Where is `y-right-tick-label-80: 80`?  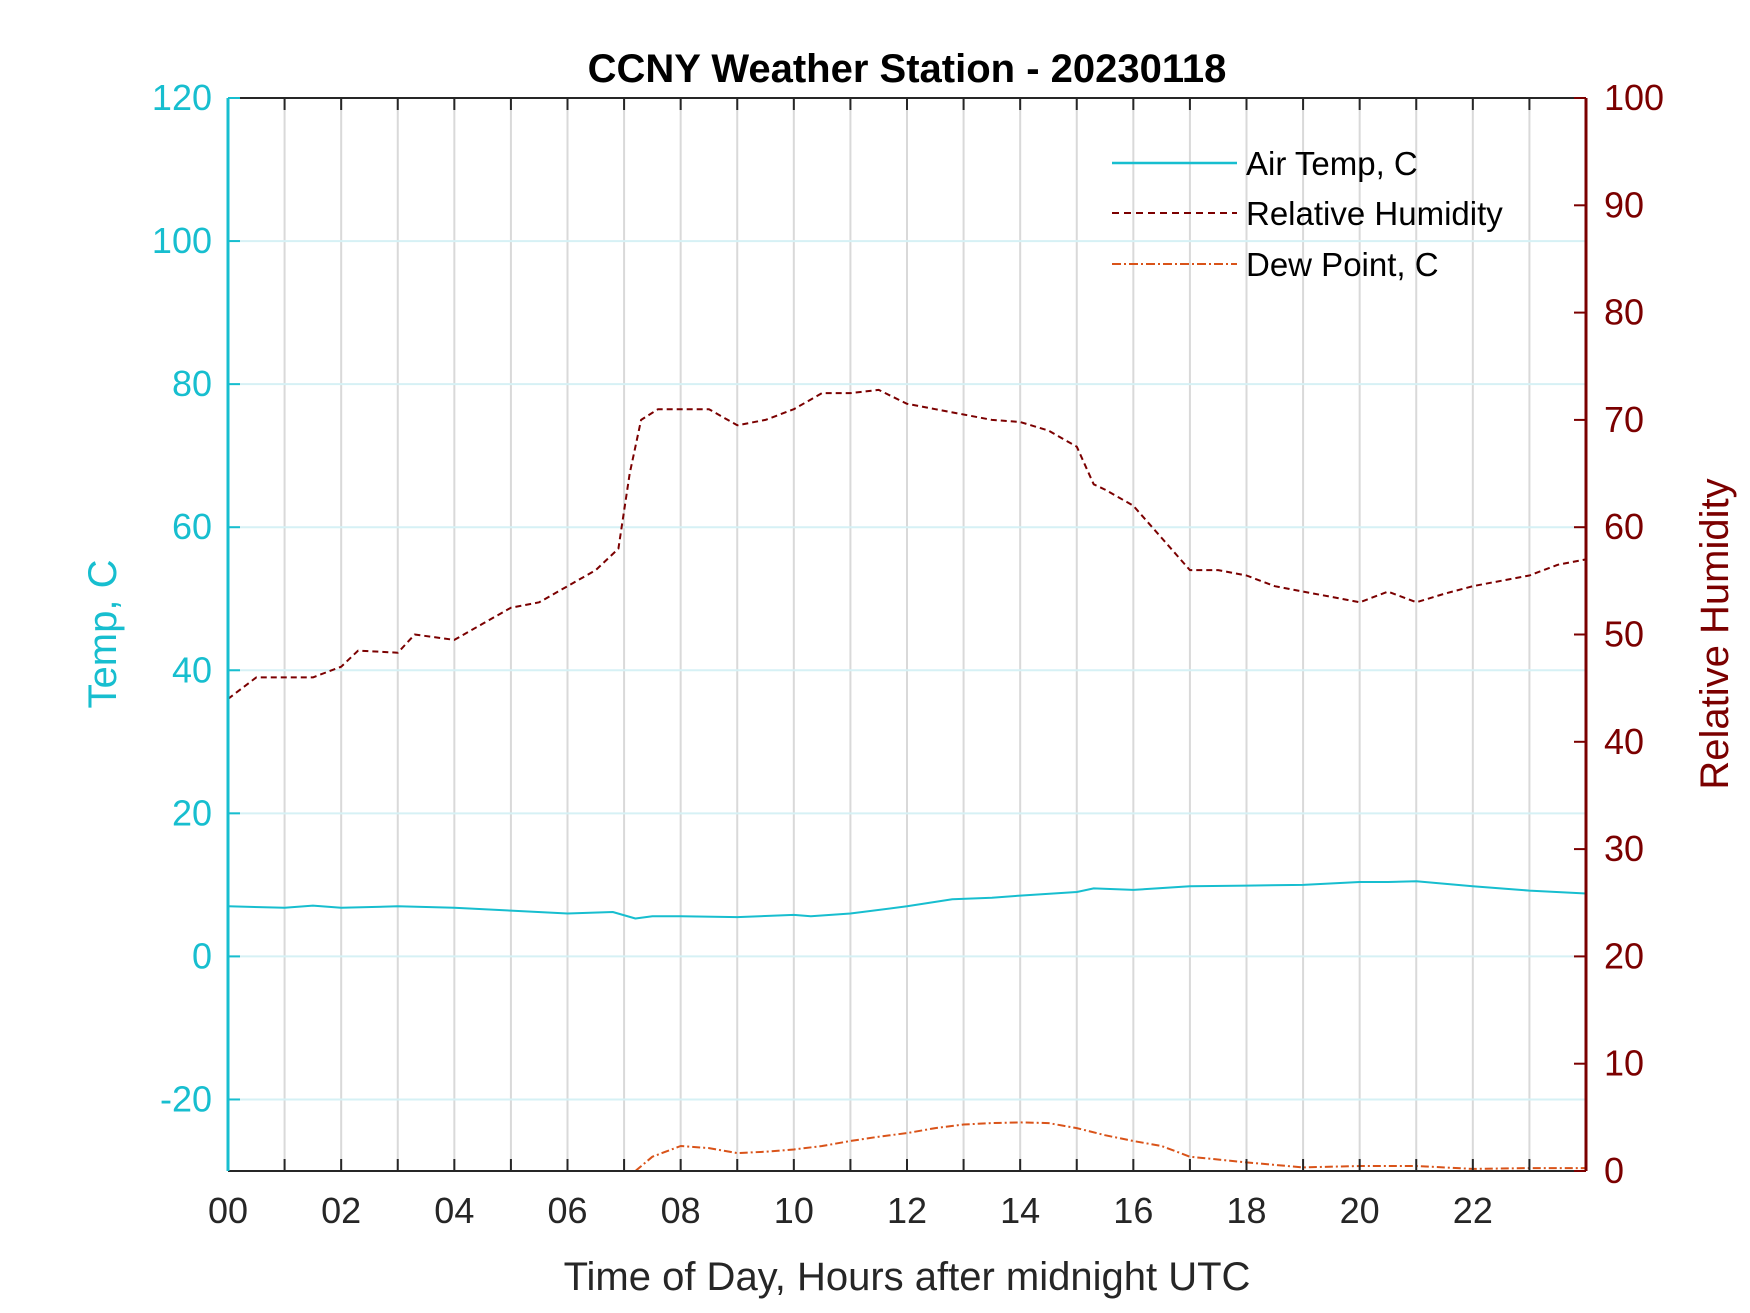
y-right-tick-label-80: 80 is located at coordinates (1624, 312).